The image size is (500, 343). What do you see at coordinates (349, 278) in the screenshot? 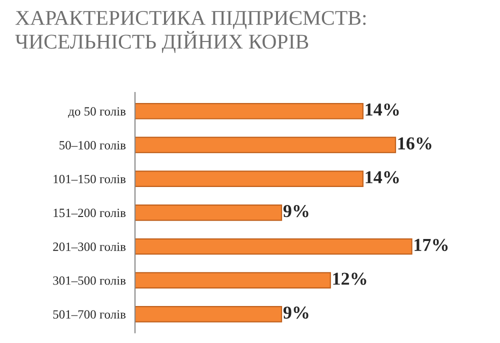
I see `data-label: 12%` at bounding box center [349, 278].